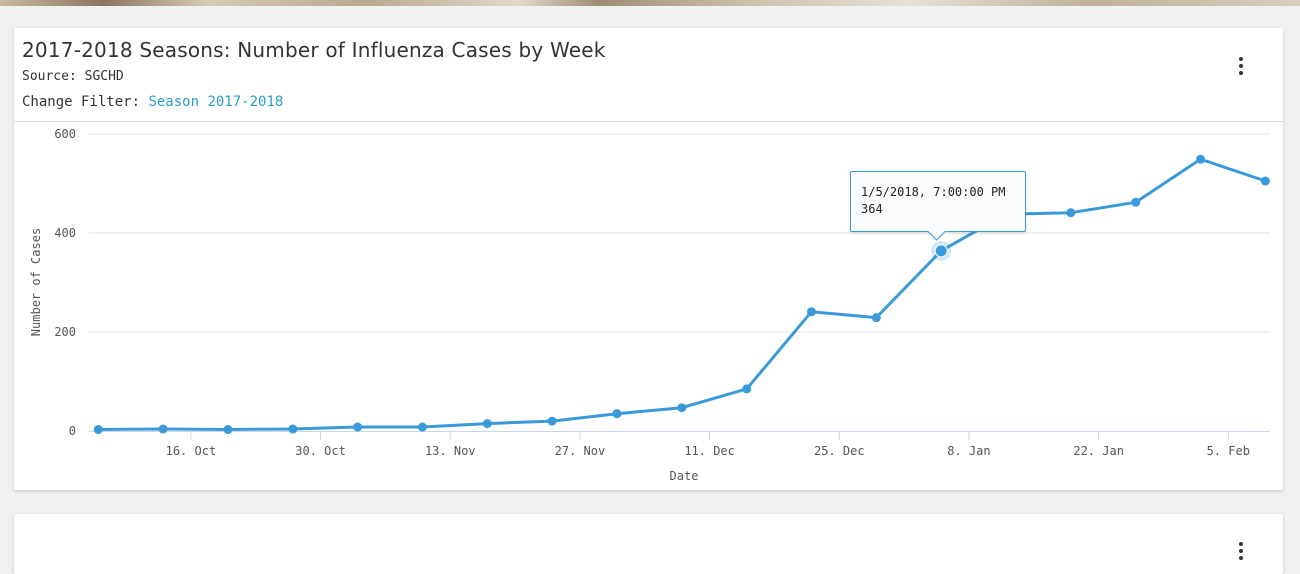 Image resolution: width=1300 pixels, height=574 pixels. What do you see at coordinates (580, 451) in the screenshot?
I see `x-tick-label: 27. Nov` at bounding box center [580, 451].